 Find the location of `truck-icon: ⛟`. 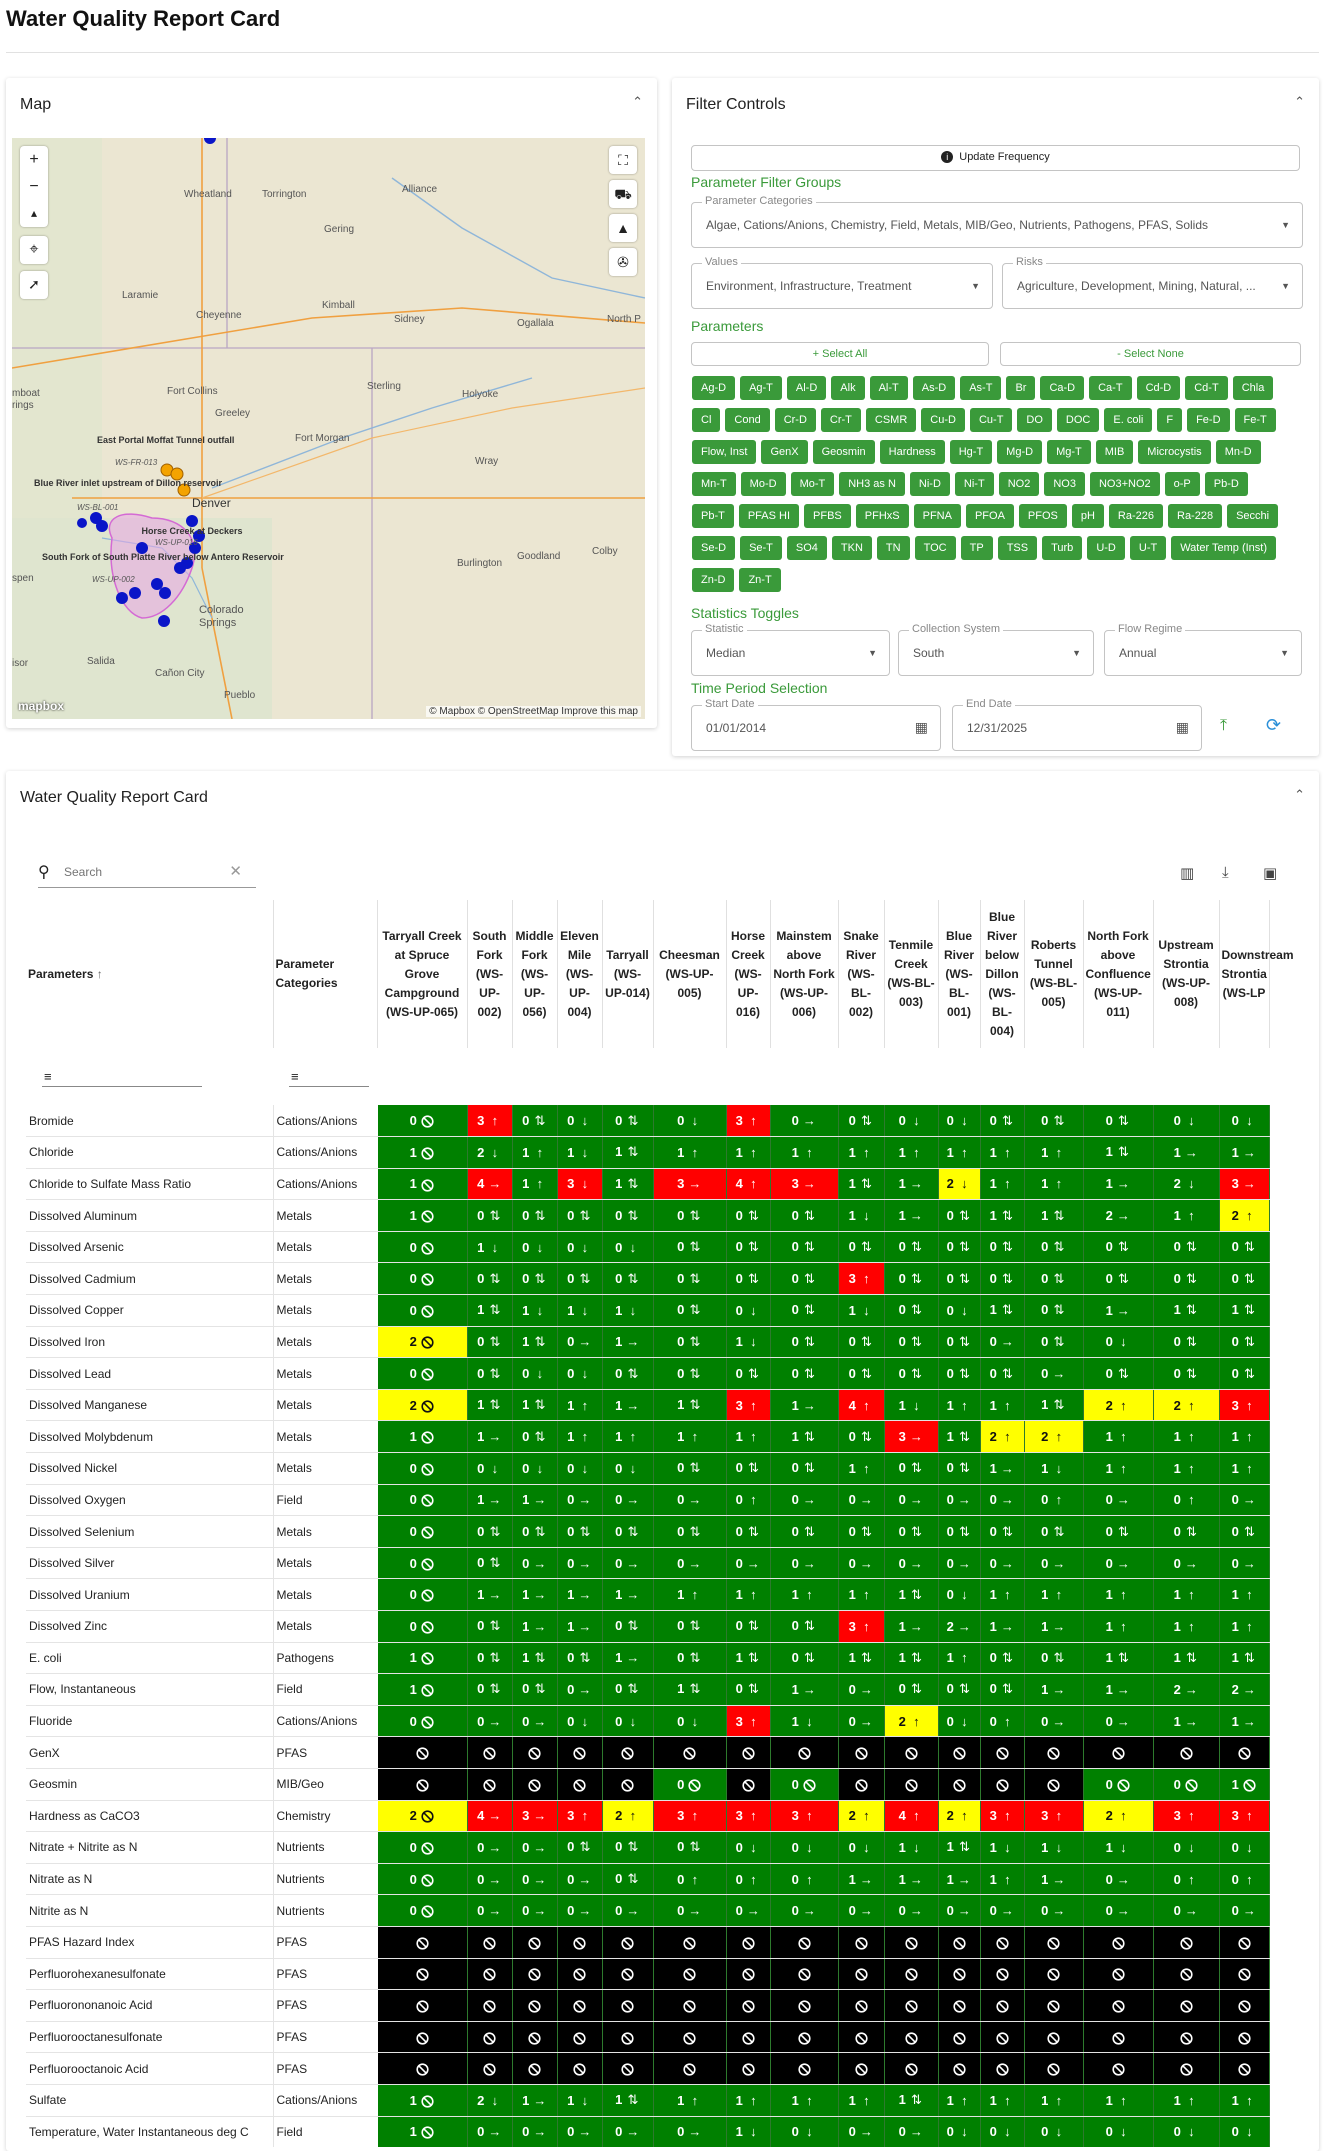

truck-icon: ⛟ is located at coordinates (623, 194).